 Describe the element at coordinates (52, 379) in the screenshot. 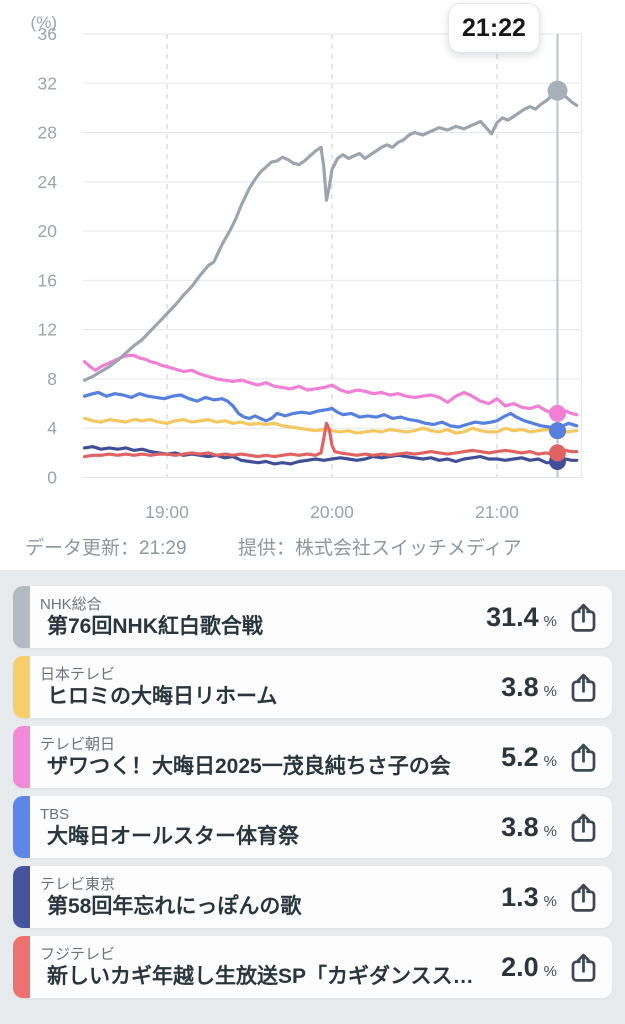

I see `y-axis-tick-label: 8` at that location.